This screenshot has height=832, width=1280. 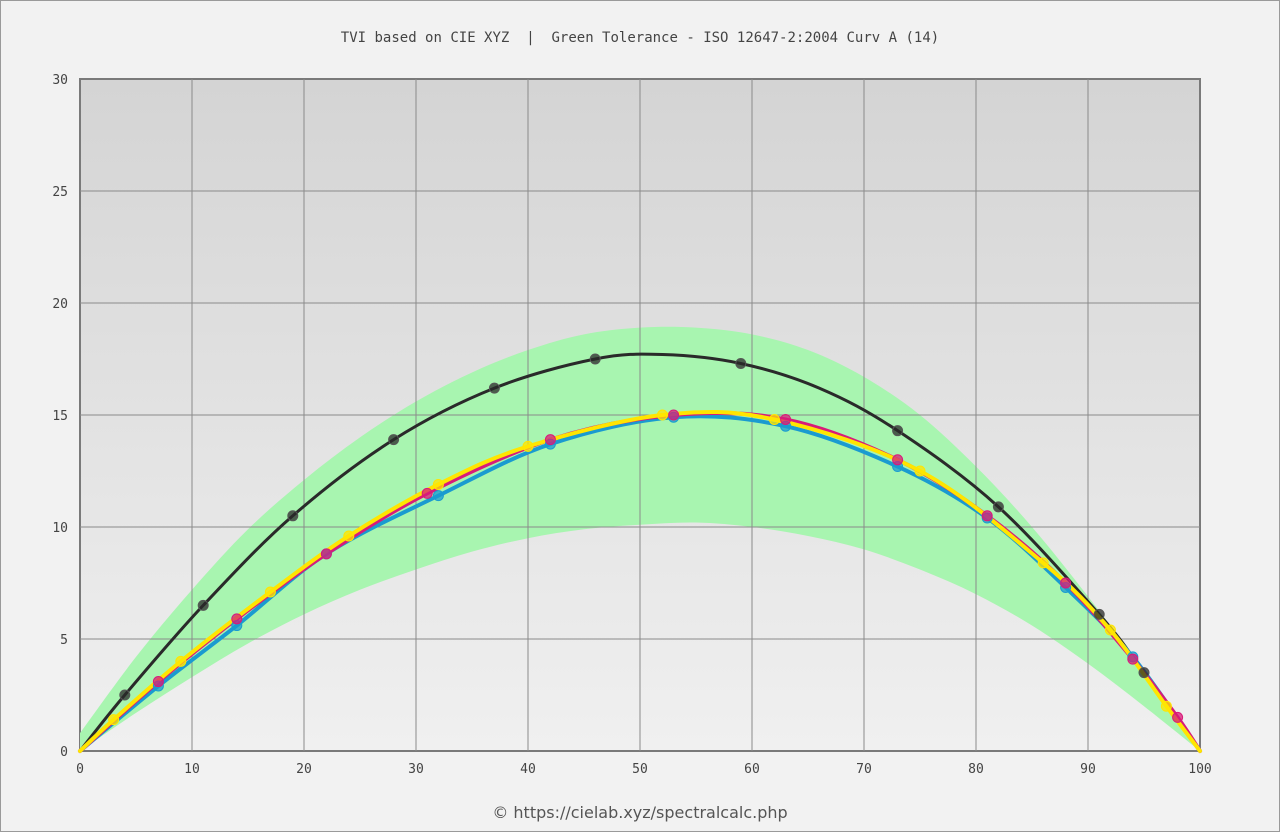 What do you see at coordinates (864, 769) in the screenshot?
I see `x-tick-label: 70` at bounding box center [864, 769].